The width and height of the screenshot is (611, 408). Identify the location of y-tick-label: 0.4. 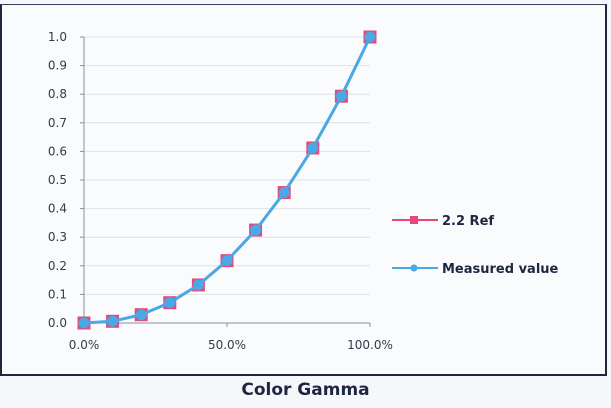
(57, 209).